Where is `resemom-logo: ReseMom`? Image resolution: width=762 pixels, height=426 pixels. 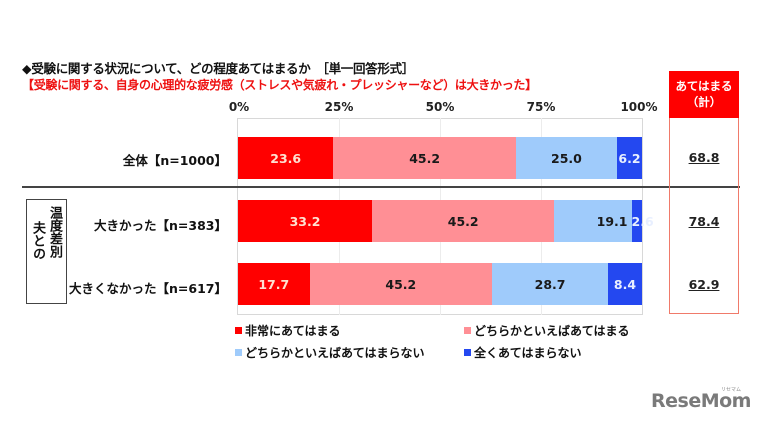
resemom-logo: ReseMom is located at coordinates (701, 401).